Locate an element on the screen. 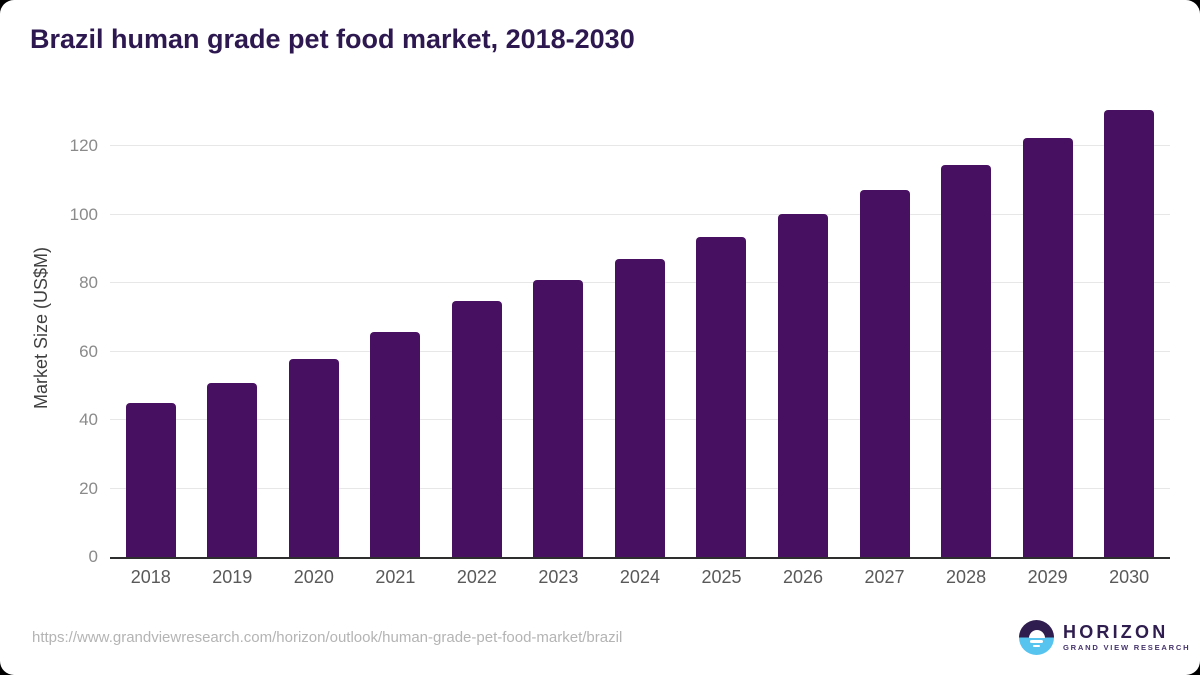  bar-column-2029 is located at coordinates (1048, 347).